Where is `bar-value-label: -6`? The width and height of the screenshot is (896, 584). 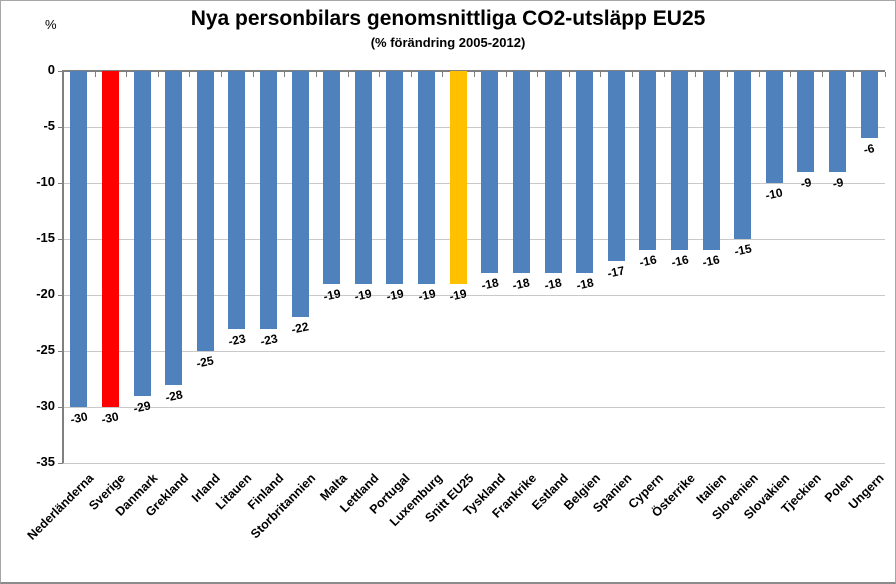 bar-value-label: -6 is located at coordinates (869, 149).